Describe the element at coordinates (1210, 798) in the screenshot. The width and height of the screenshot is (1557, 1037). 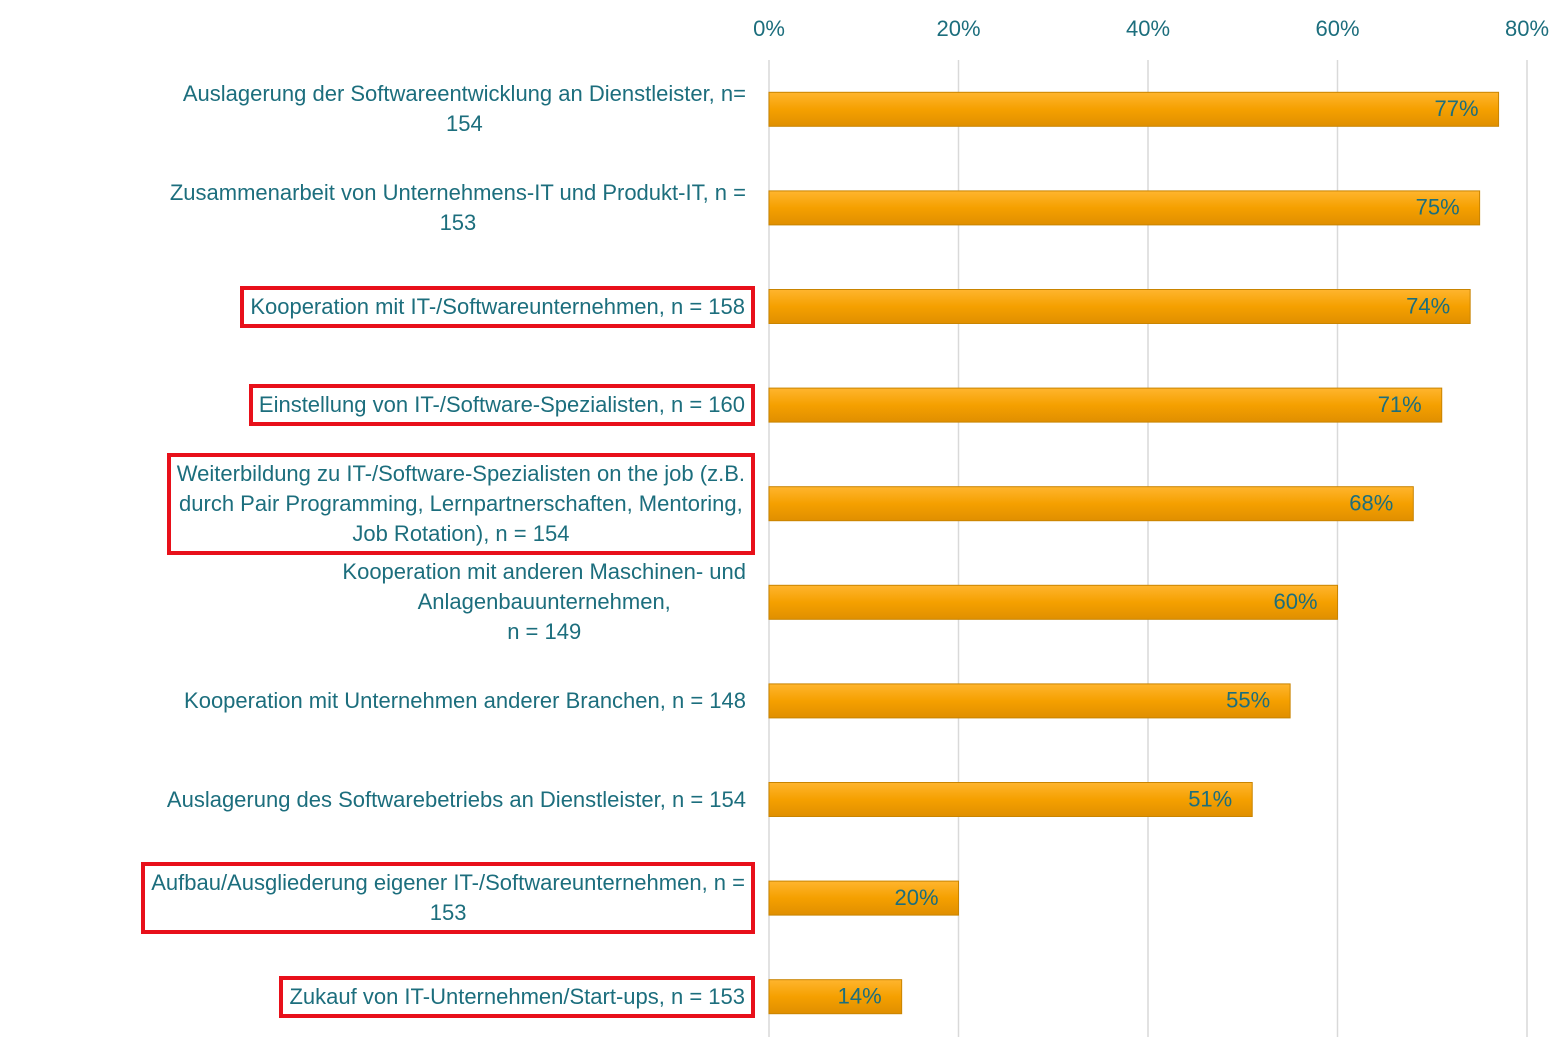
I see `value-label: 51%` at that location.